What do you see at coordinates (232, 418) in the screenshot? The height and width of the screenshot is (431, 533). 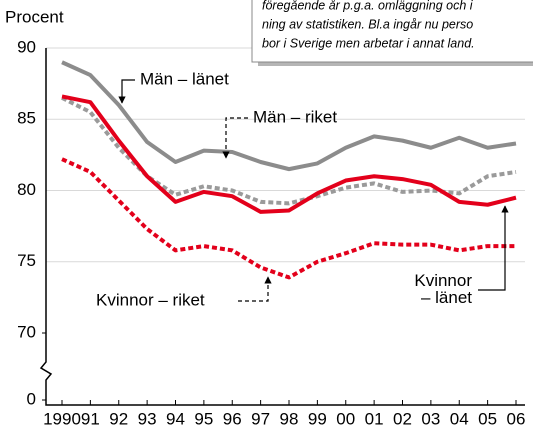 I see `x-tick-label: 96` at bounding box center [232, 418].